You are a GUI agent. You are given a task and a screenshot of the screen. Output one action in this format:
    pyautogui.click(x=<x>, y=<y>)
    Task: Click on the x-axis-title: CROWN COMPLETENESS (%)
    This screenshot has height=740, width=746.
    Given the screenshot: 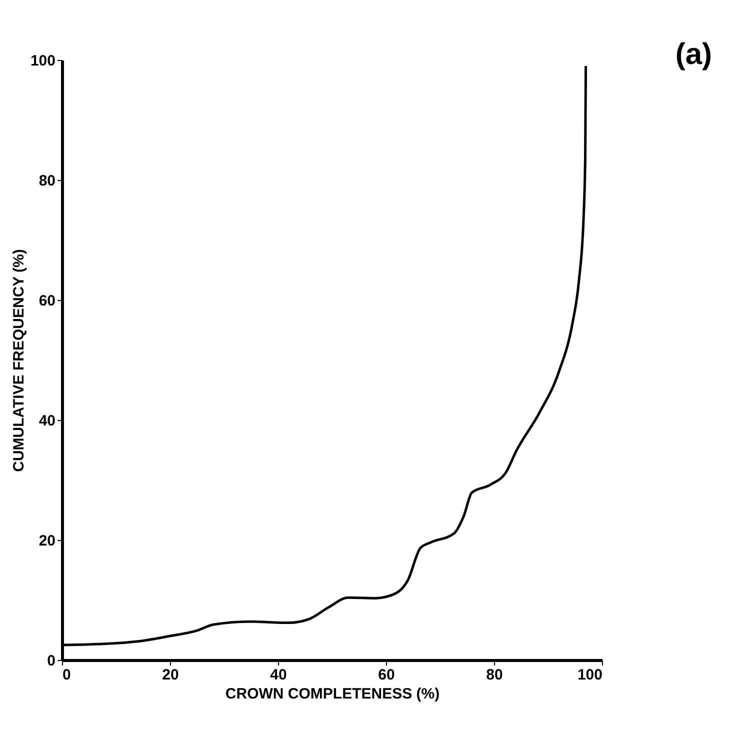 What is the action you would take?
    pyautogui.click(x=332, y=694)
    